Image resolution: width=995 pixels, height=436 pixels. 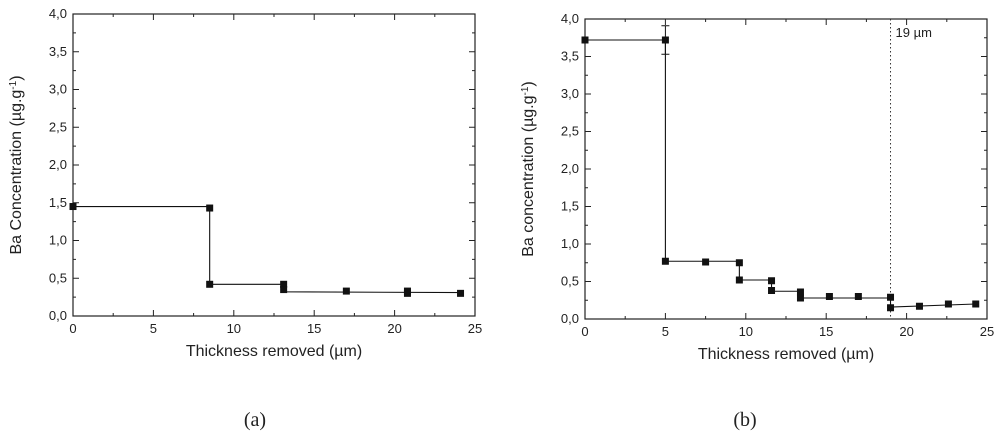 What do you see at coordinates (786, 354) in the screenshot?
I see `p1-x-axis-label: Thickness removed (µm)` at bounding box center [786, 354].